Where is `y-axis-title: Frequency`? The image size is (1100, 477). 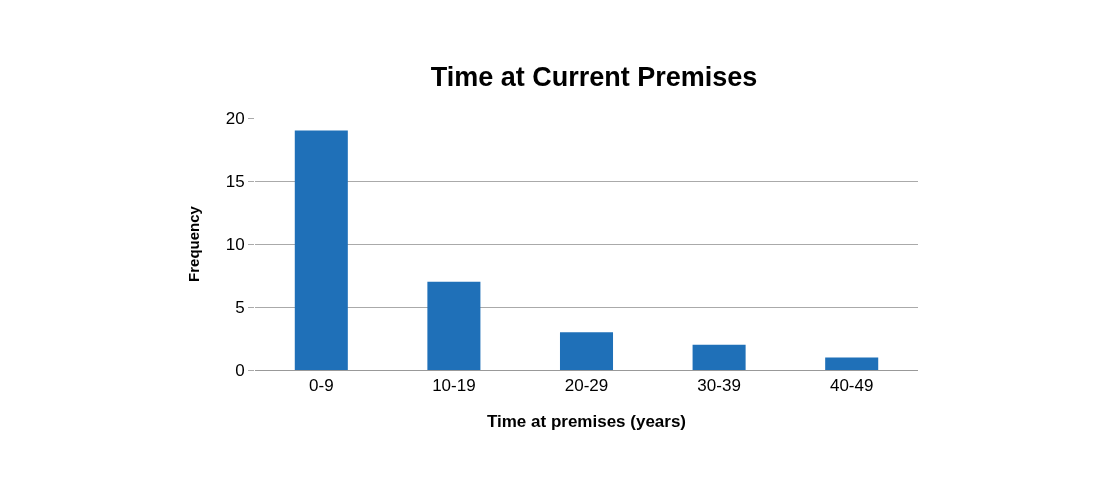 y-axis-title: Frequency is located at coordinates (193, 243).